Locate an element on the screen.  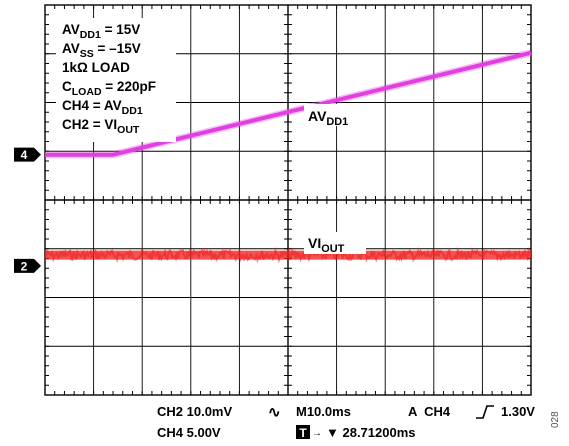
channel-markers: 42 is located at coordinates (27, 210).